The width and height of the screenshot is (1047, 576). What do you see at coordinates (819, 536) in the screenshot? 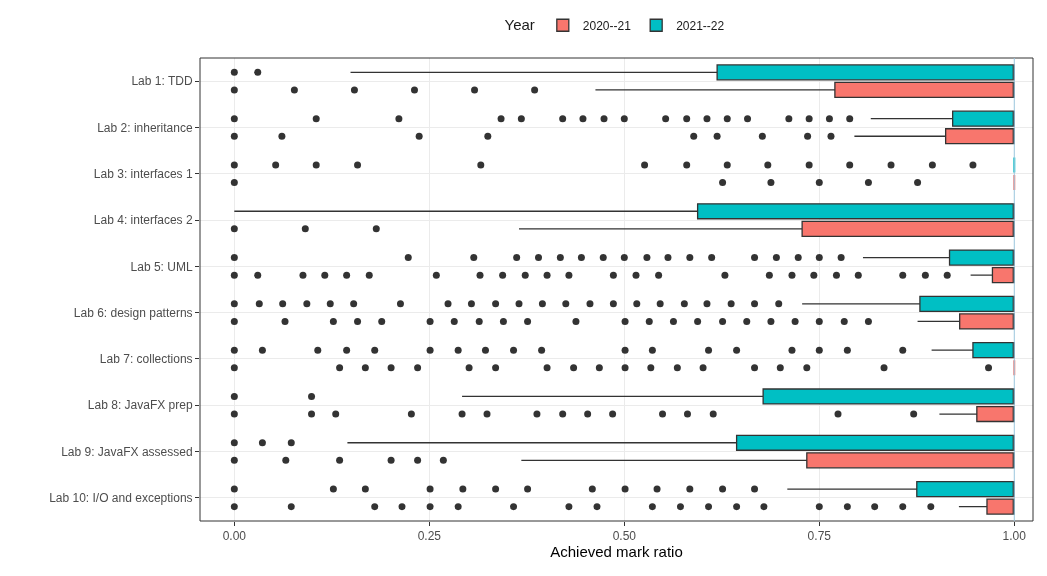
I see `x-tick-label: 0.75` at bounding box center [819, 536].